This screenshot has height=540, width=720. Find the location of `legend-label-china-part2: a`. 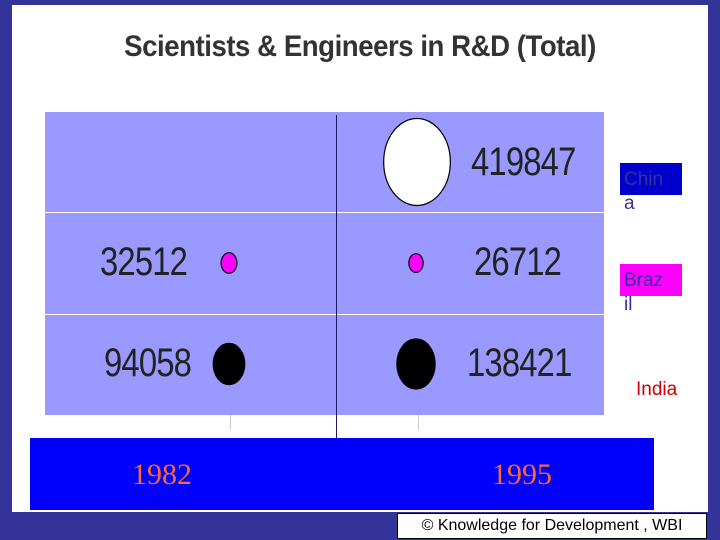

legend-label-china-part2: a is located at coordinates (629, 203).